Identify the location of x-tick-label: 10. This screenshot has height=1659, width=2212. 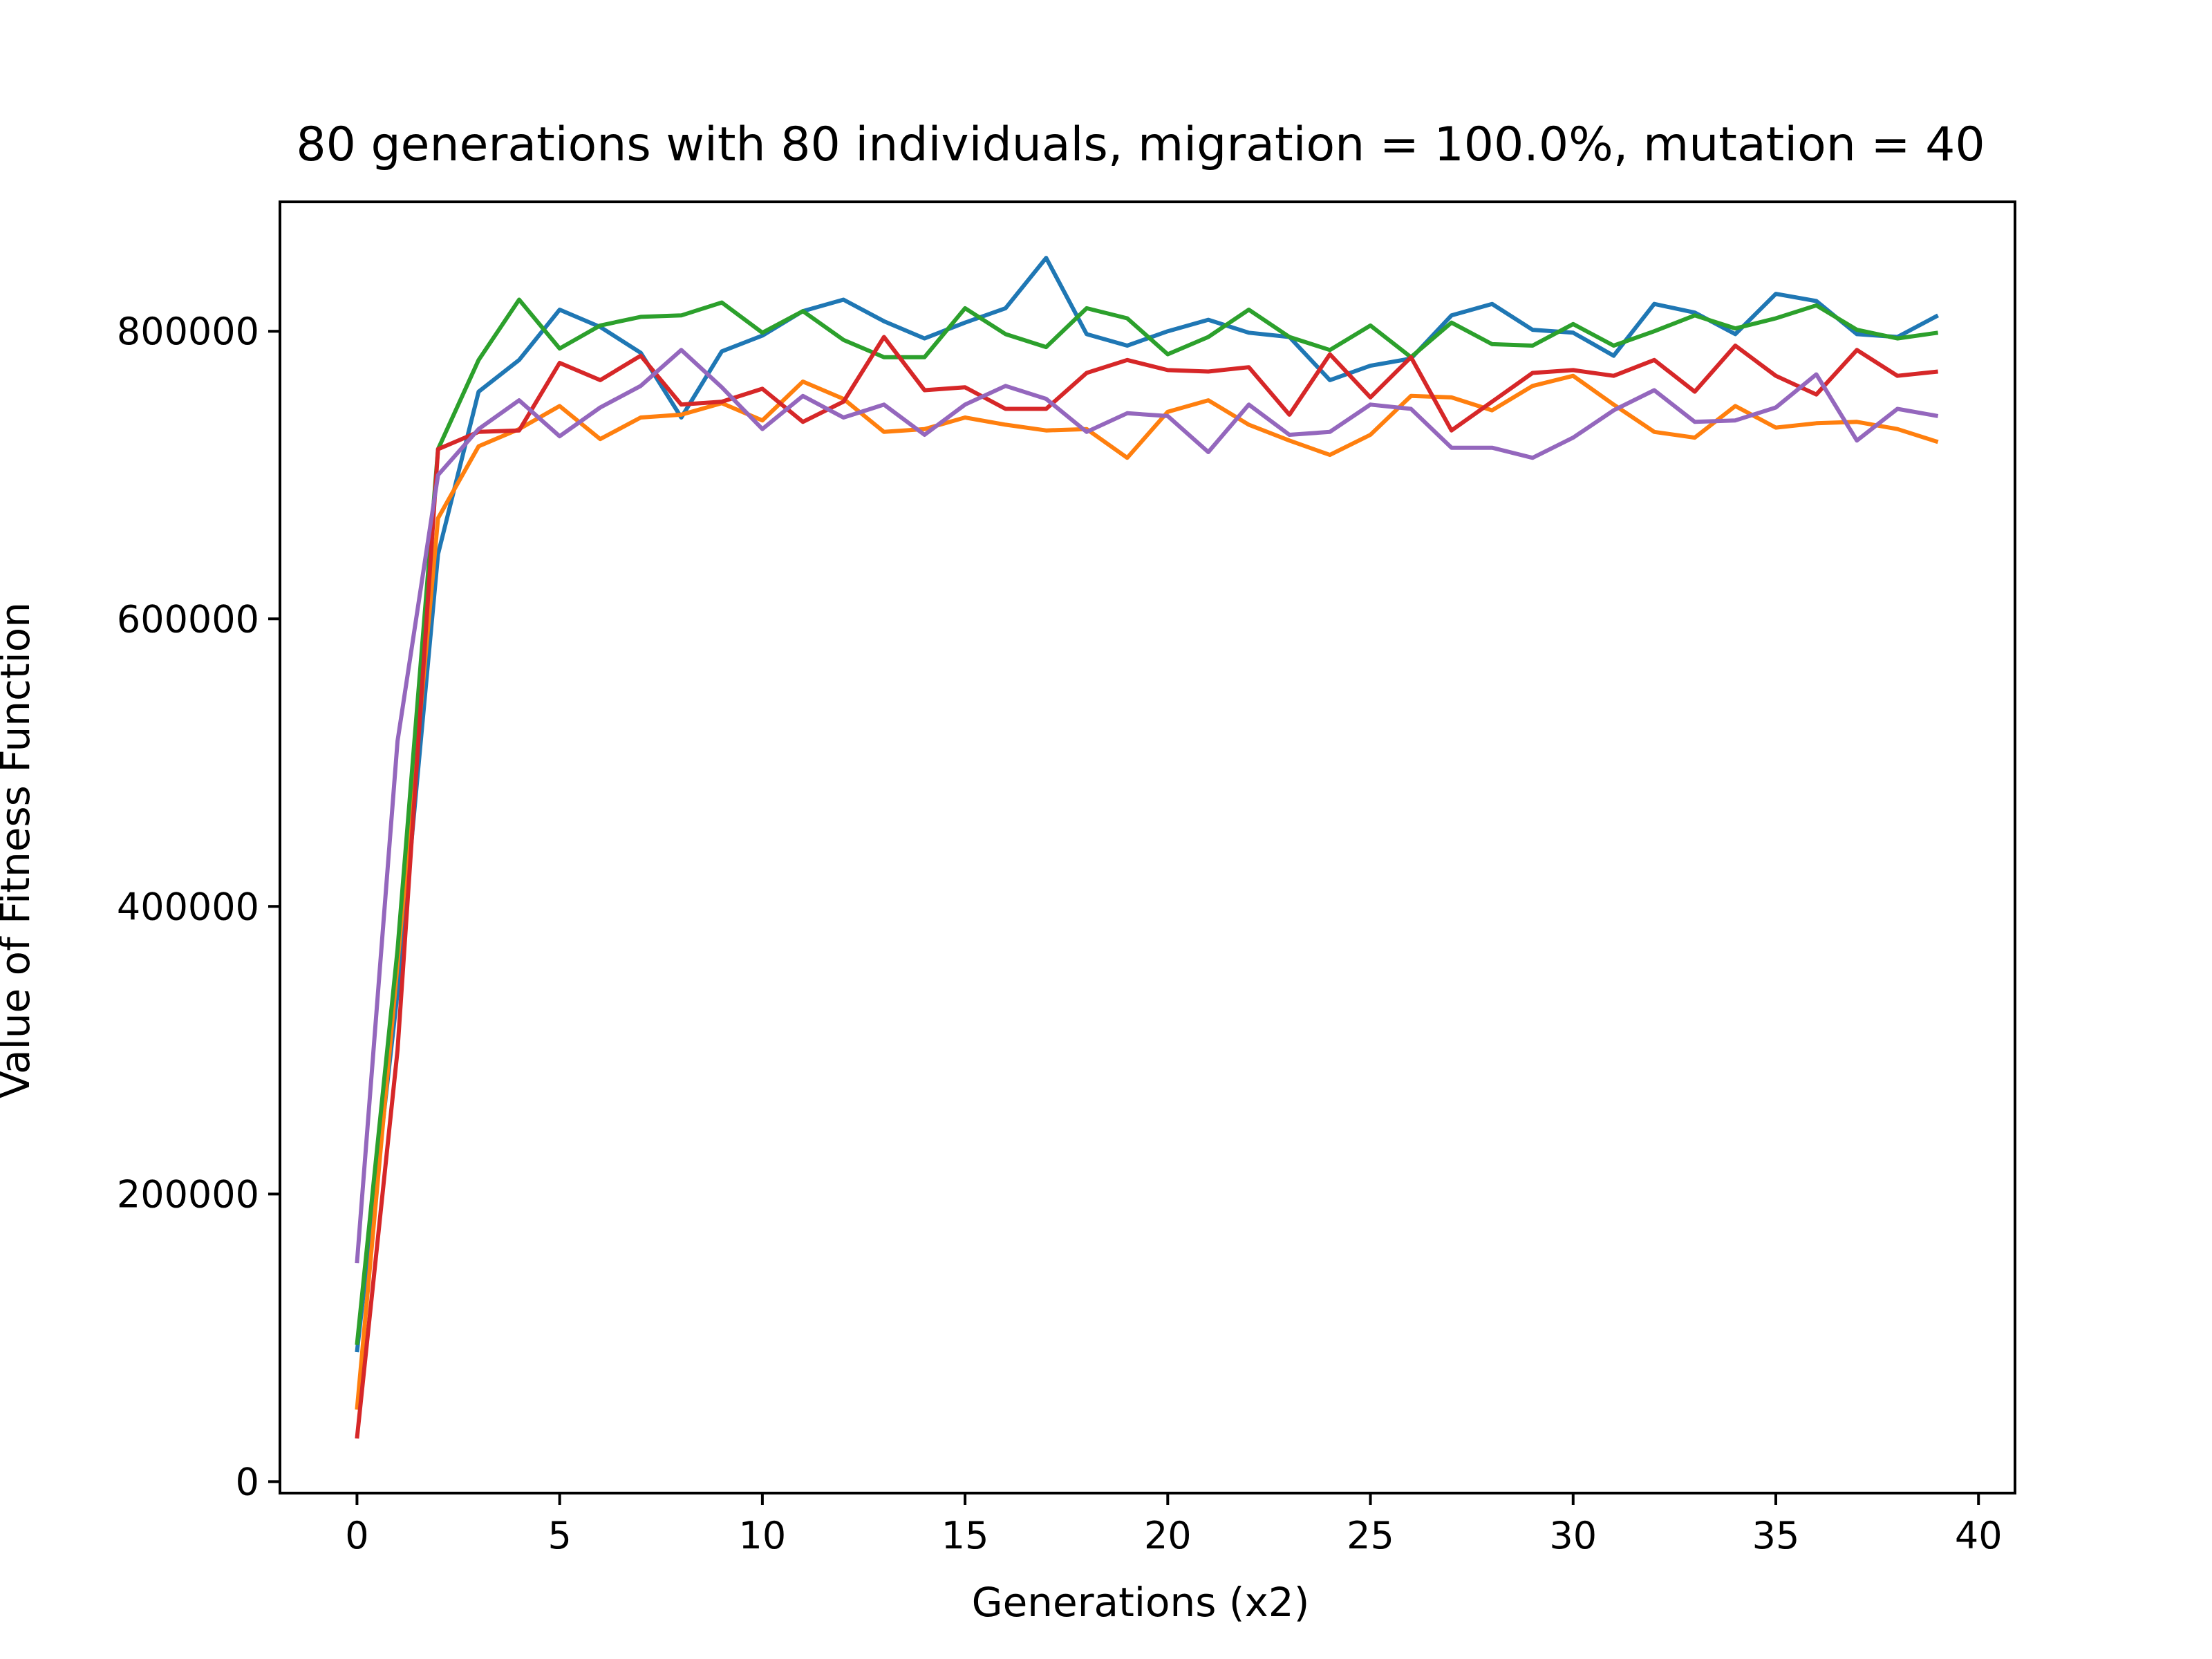
(763, 1535).